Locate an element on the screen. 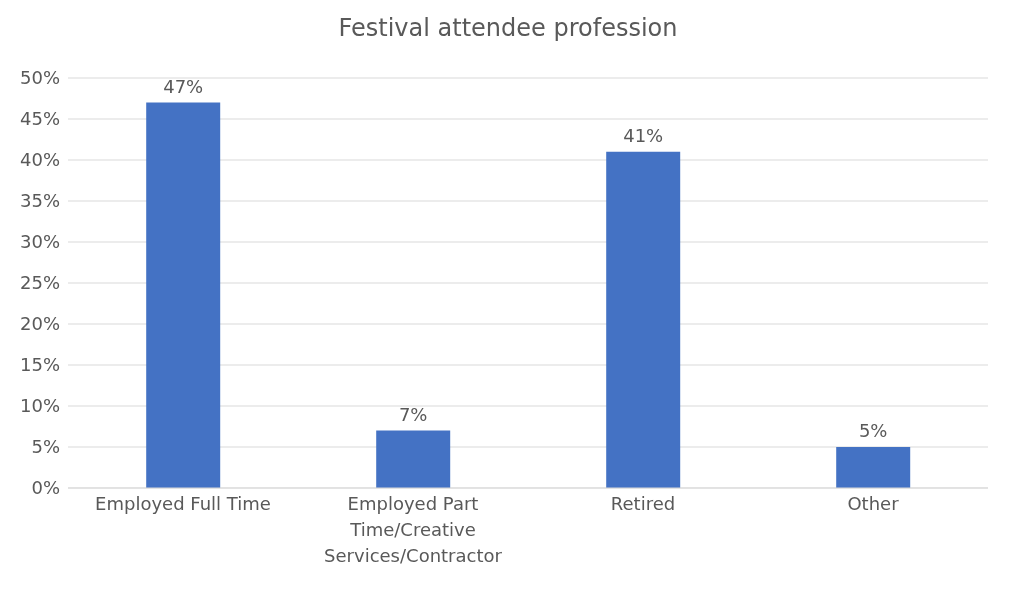 Image resolution: width=1014 pixels, height=599 pixels. data-label: 47% is located at coordinates (183, 86).